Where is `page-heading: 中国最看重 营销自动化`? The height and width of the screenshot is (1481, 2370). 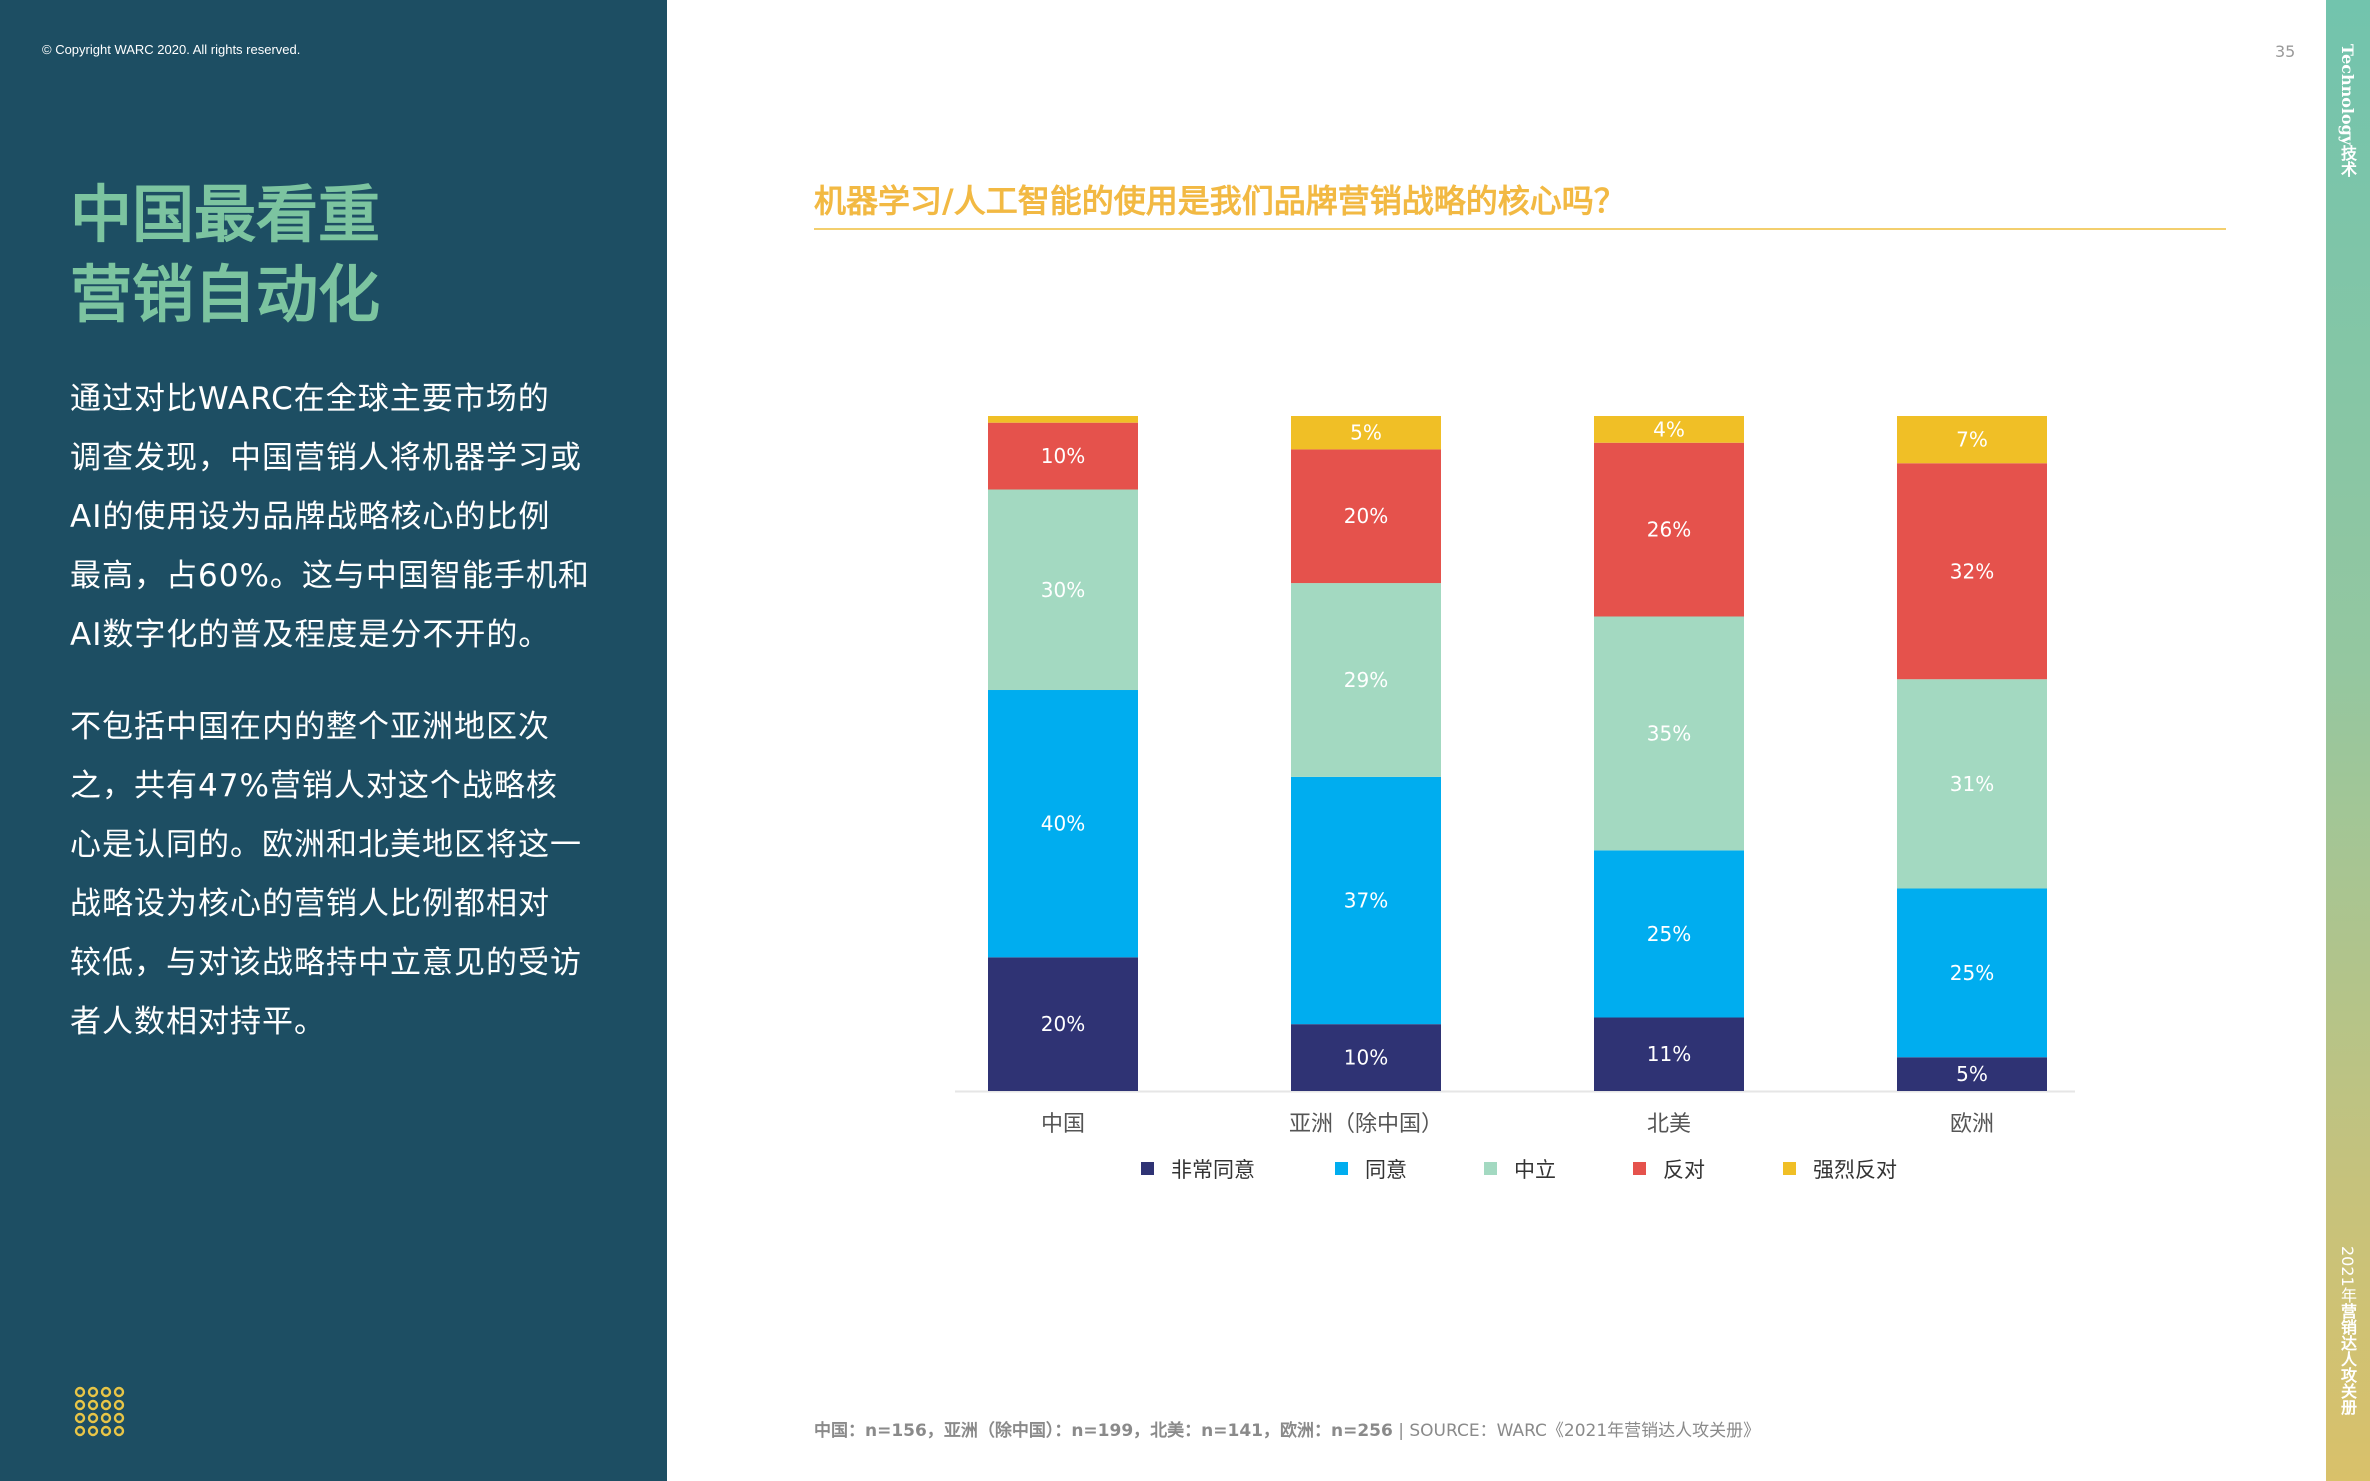
page-heading: 中国最看重 营销自动化 is located at coordinates (350, 255).